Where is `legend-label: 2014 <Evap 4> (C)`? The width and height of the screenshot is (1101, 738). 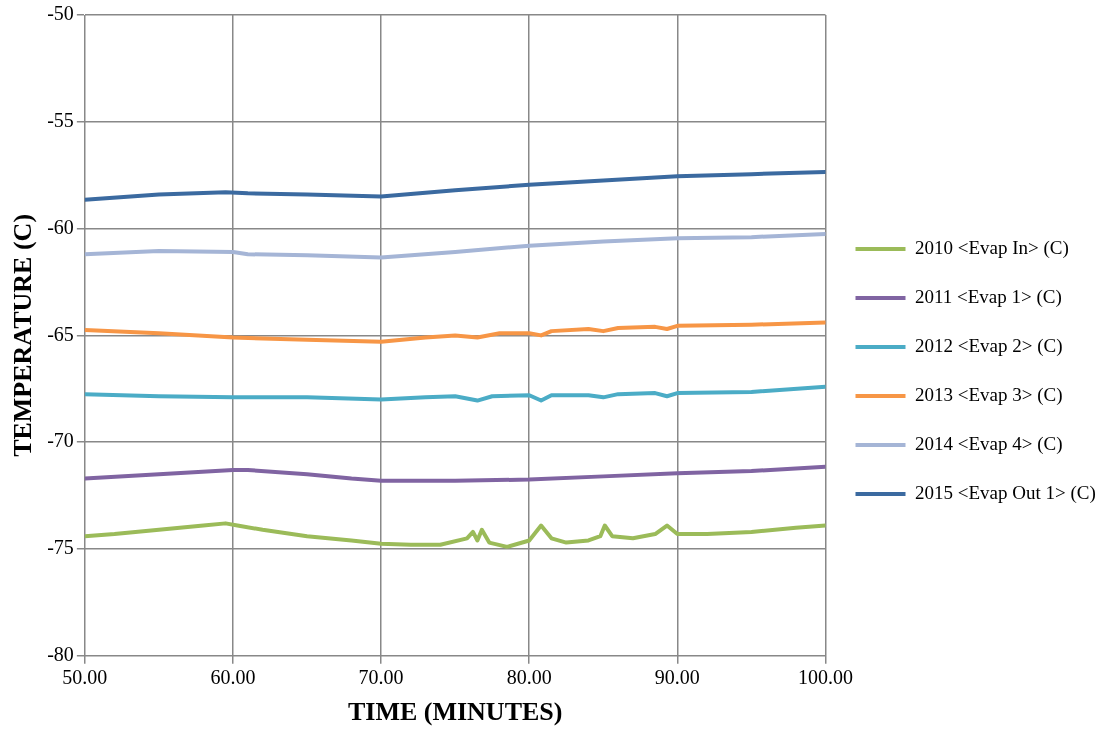
legend-label: 2014 <Evap 4> (C) is located at coordinates (989, 443).